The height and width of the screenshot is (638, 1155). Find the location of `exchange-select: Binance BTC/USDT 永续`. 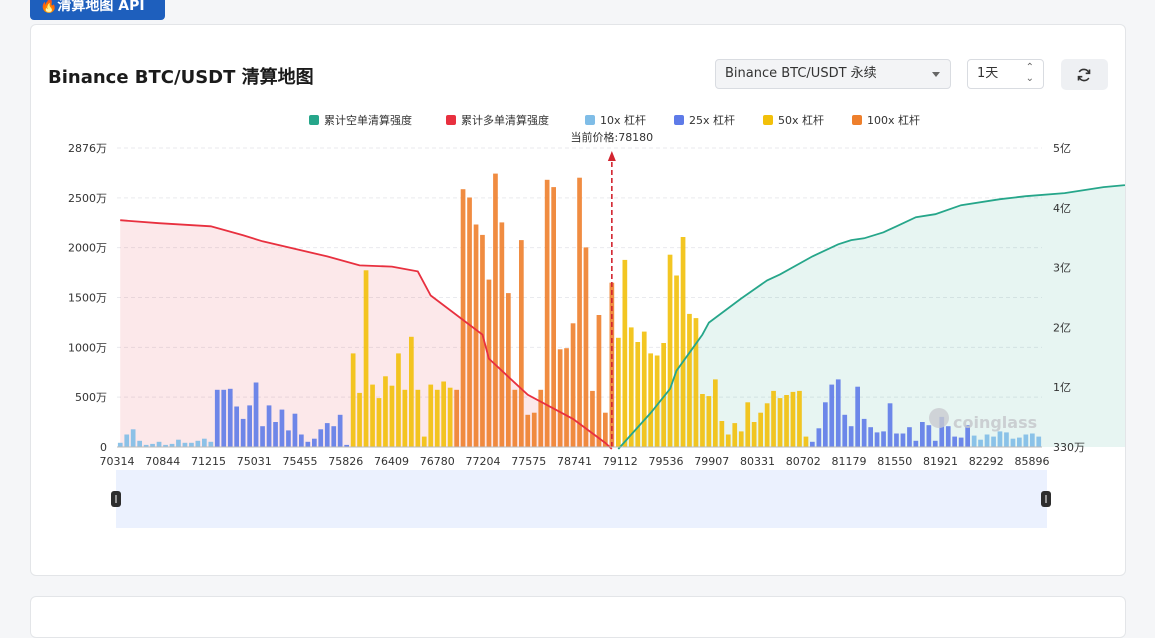

exchange-select: Binance BTC/USDT 永续 is located at coordinates (833, 74).